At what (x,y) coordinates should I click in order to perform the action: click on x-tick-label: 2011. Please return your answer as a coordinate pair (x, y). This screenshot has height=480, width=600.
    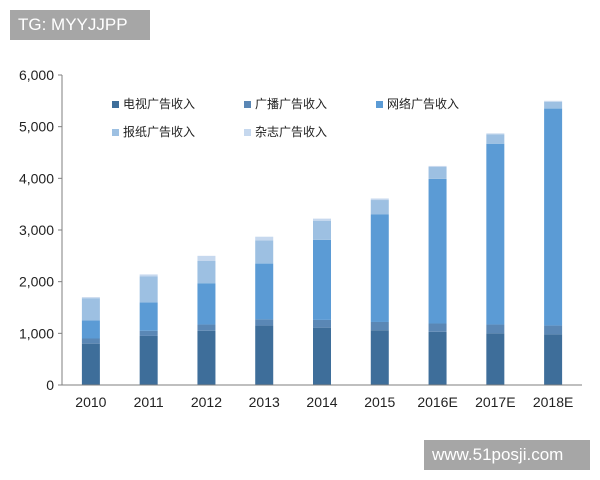
    Looking at the image, I should click on (149, 402).